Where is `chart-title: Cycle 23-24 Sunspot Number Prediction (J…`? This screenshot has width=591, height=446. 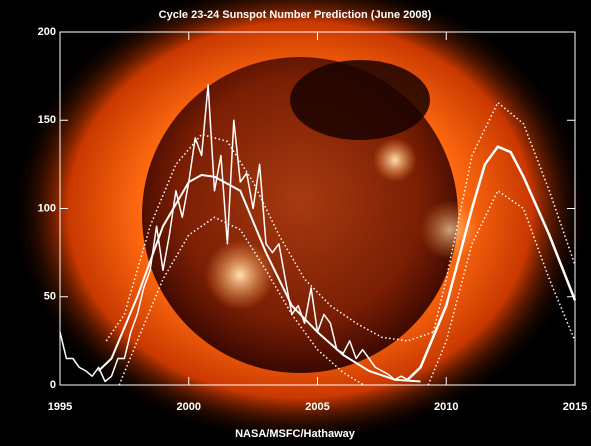
chart-title: Cycle 23-24 Sunspot Number Prediction (J… is located at coordinates (295, 15).